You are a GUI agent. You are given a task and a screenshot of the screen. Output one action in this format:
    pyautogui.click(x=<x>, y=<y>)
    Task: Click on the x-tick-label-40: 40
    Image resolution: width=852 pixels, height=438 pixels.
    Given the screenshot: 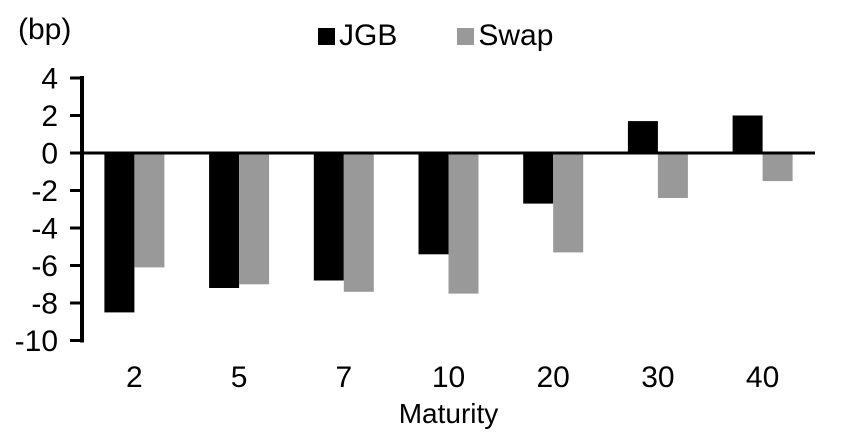 What is the action you would take?
    pyautogui.click(x=762, y=377)
    